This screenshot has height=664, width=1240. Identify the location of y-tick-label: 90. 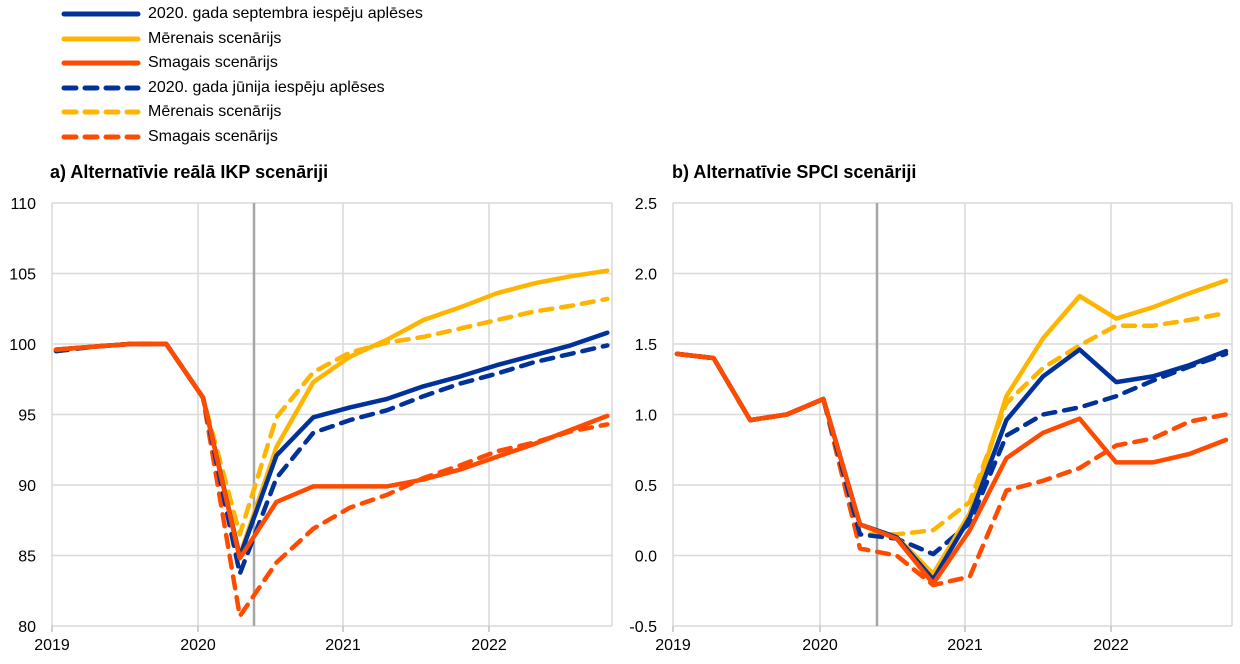
(27, 486).